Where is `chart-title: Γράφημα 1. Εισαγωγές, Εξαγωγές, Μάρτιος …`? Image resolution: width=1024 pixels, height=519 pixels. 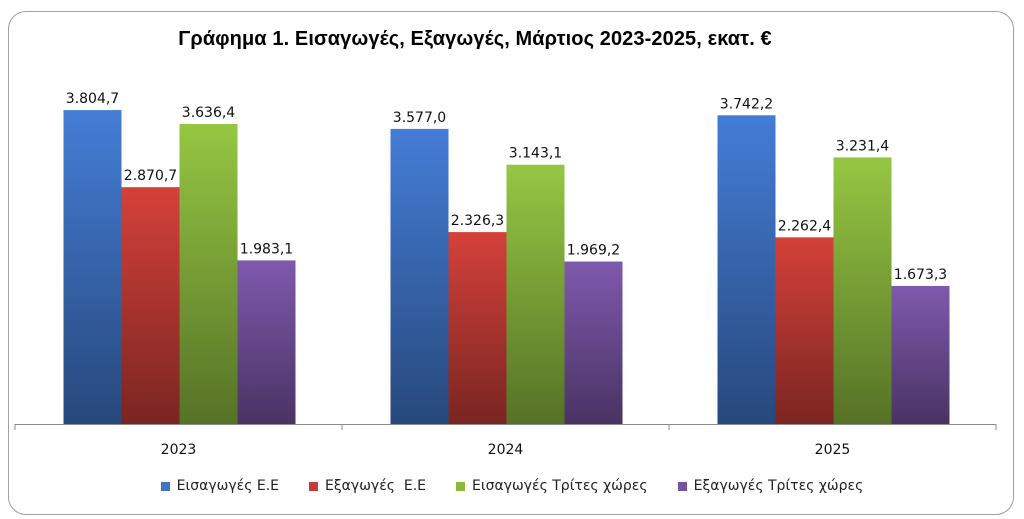 chart-title: Γράφημα 1. Εισαγωγές, Εξαγωγές, Μάρτιος … is located at coordinates (475, 39).